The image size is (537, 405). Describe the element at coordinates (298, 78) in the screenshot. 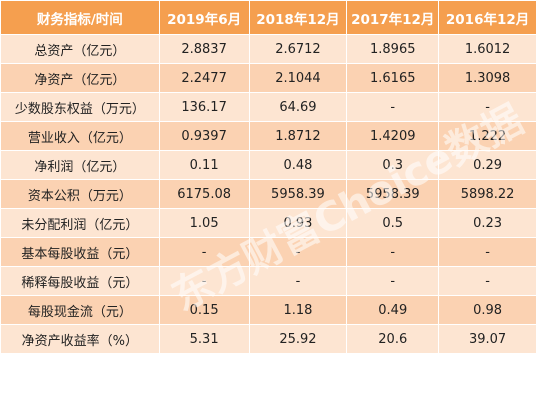

I see `table-cell: 2.1044` at that location.